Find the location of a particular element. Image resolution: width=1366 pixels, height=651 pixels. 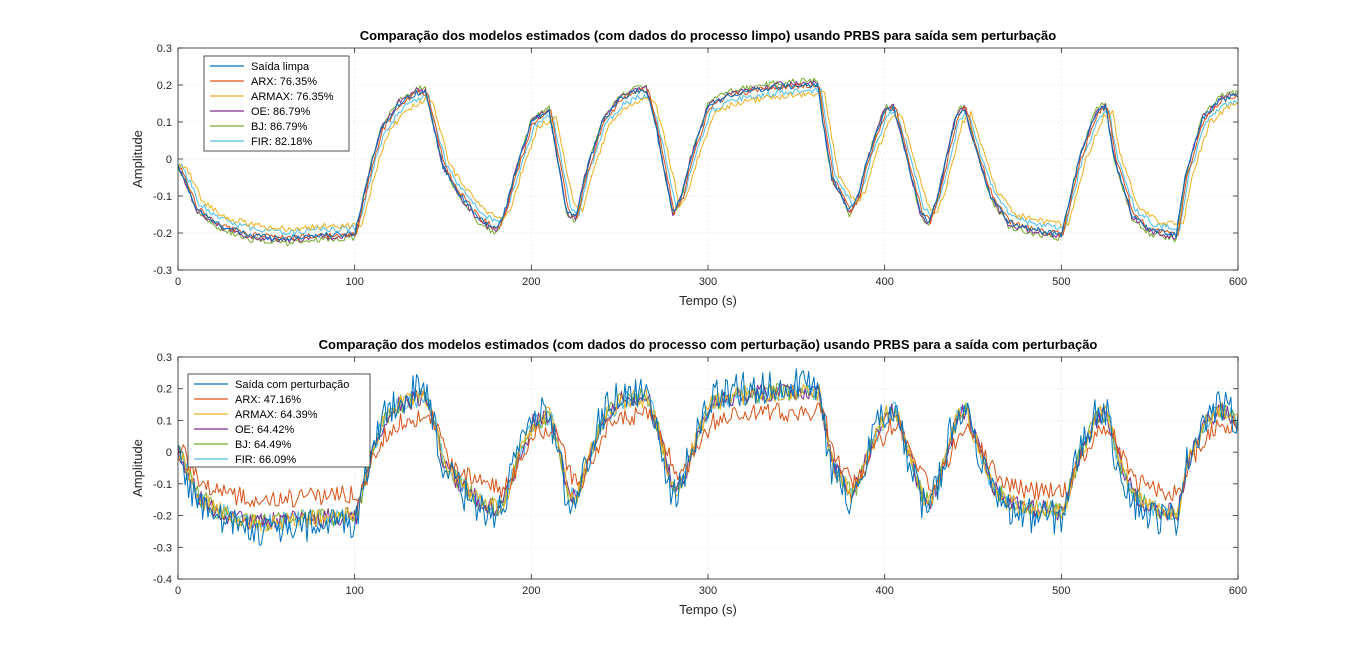

legend-label: OE: 86.79% is located at coordinates (281, 112).